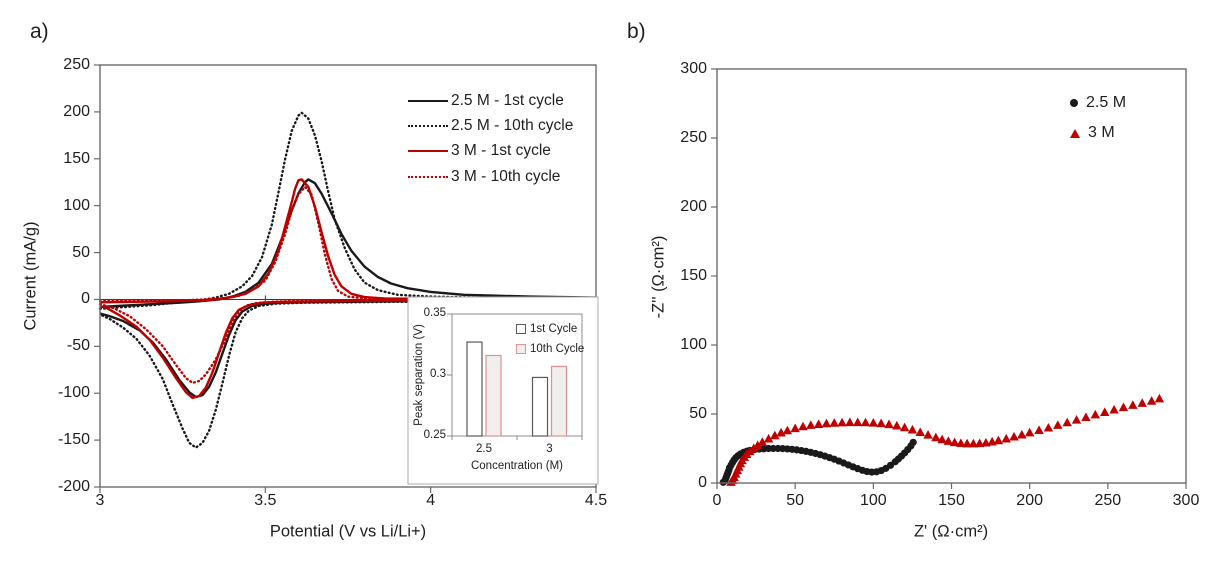 This screenshot has height=568, width=1231. Describe the element at coordinates (39, 31) in the screenshot. I see `panel-a-letter: a)` at that location.